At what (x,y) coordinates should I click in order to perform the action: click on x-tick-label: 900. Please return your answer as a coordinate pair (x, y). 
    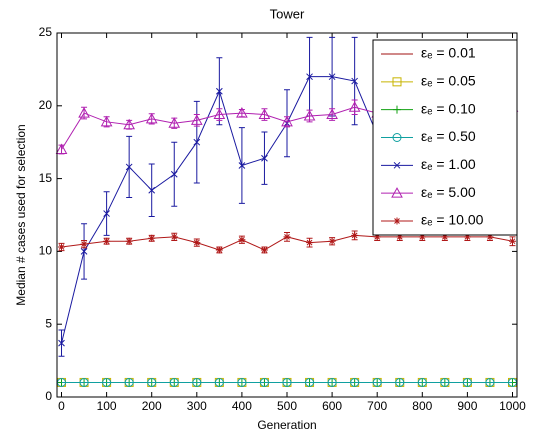
    Looking at the image, I should click on (467, 406).